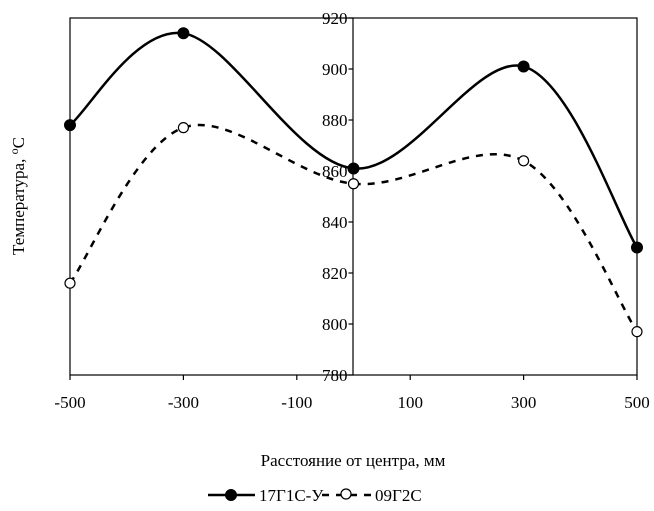 This screenshot has height=511, width=654. I want to click on x-tick-label: 500, so click(637, 402).